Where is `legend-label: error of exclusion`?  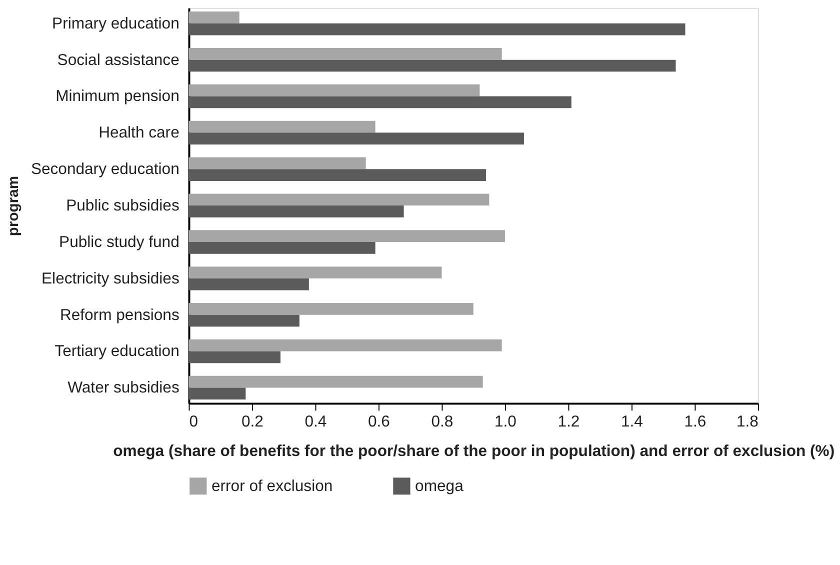
legend-label: error of exclusion is located at coordinates (272, 487).